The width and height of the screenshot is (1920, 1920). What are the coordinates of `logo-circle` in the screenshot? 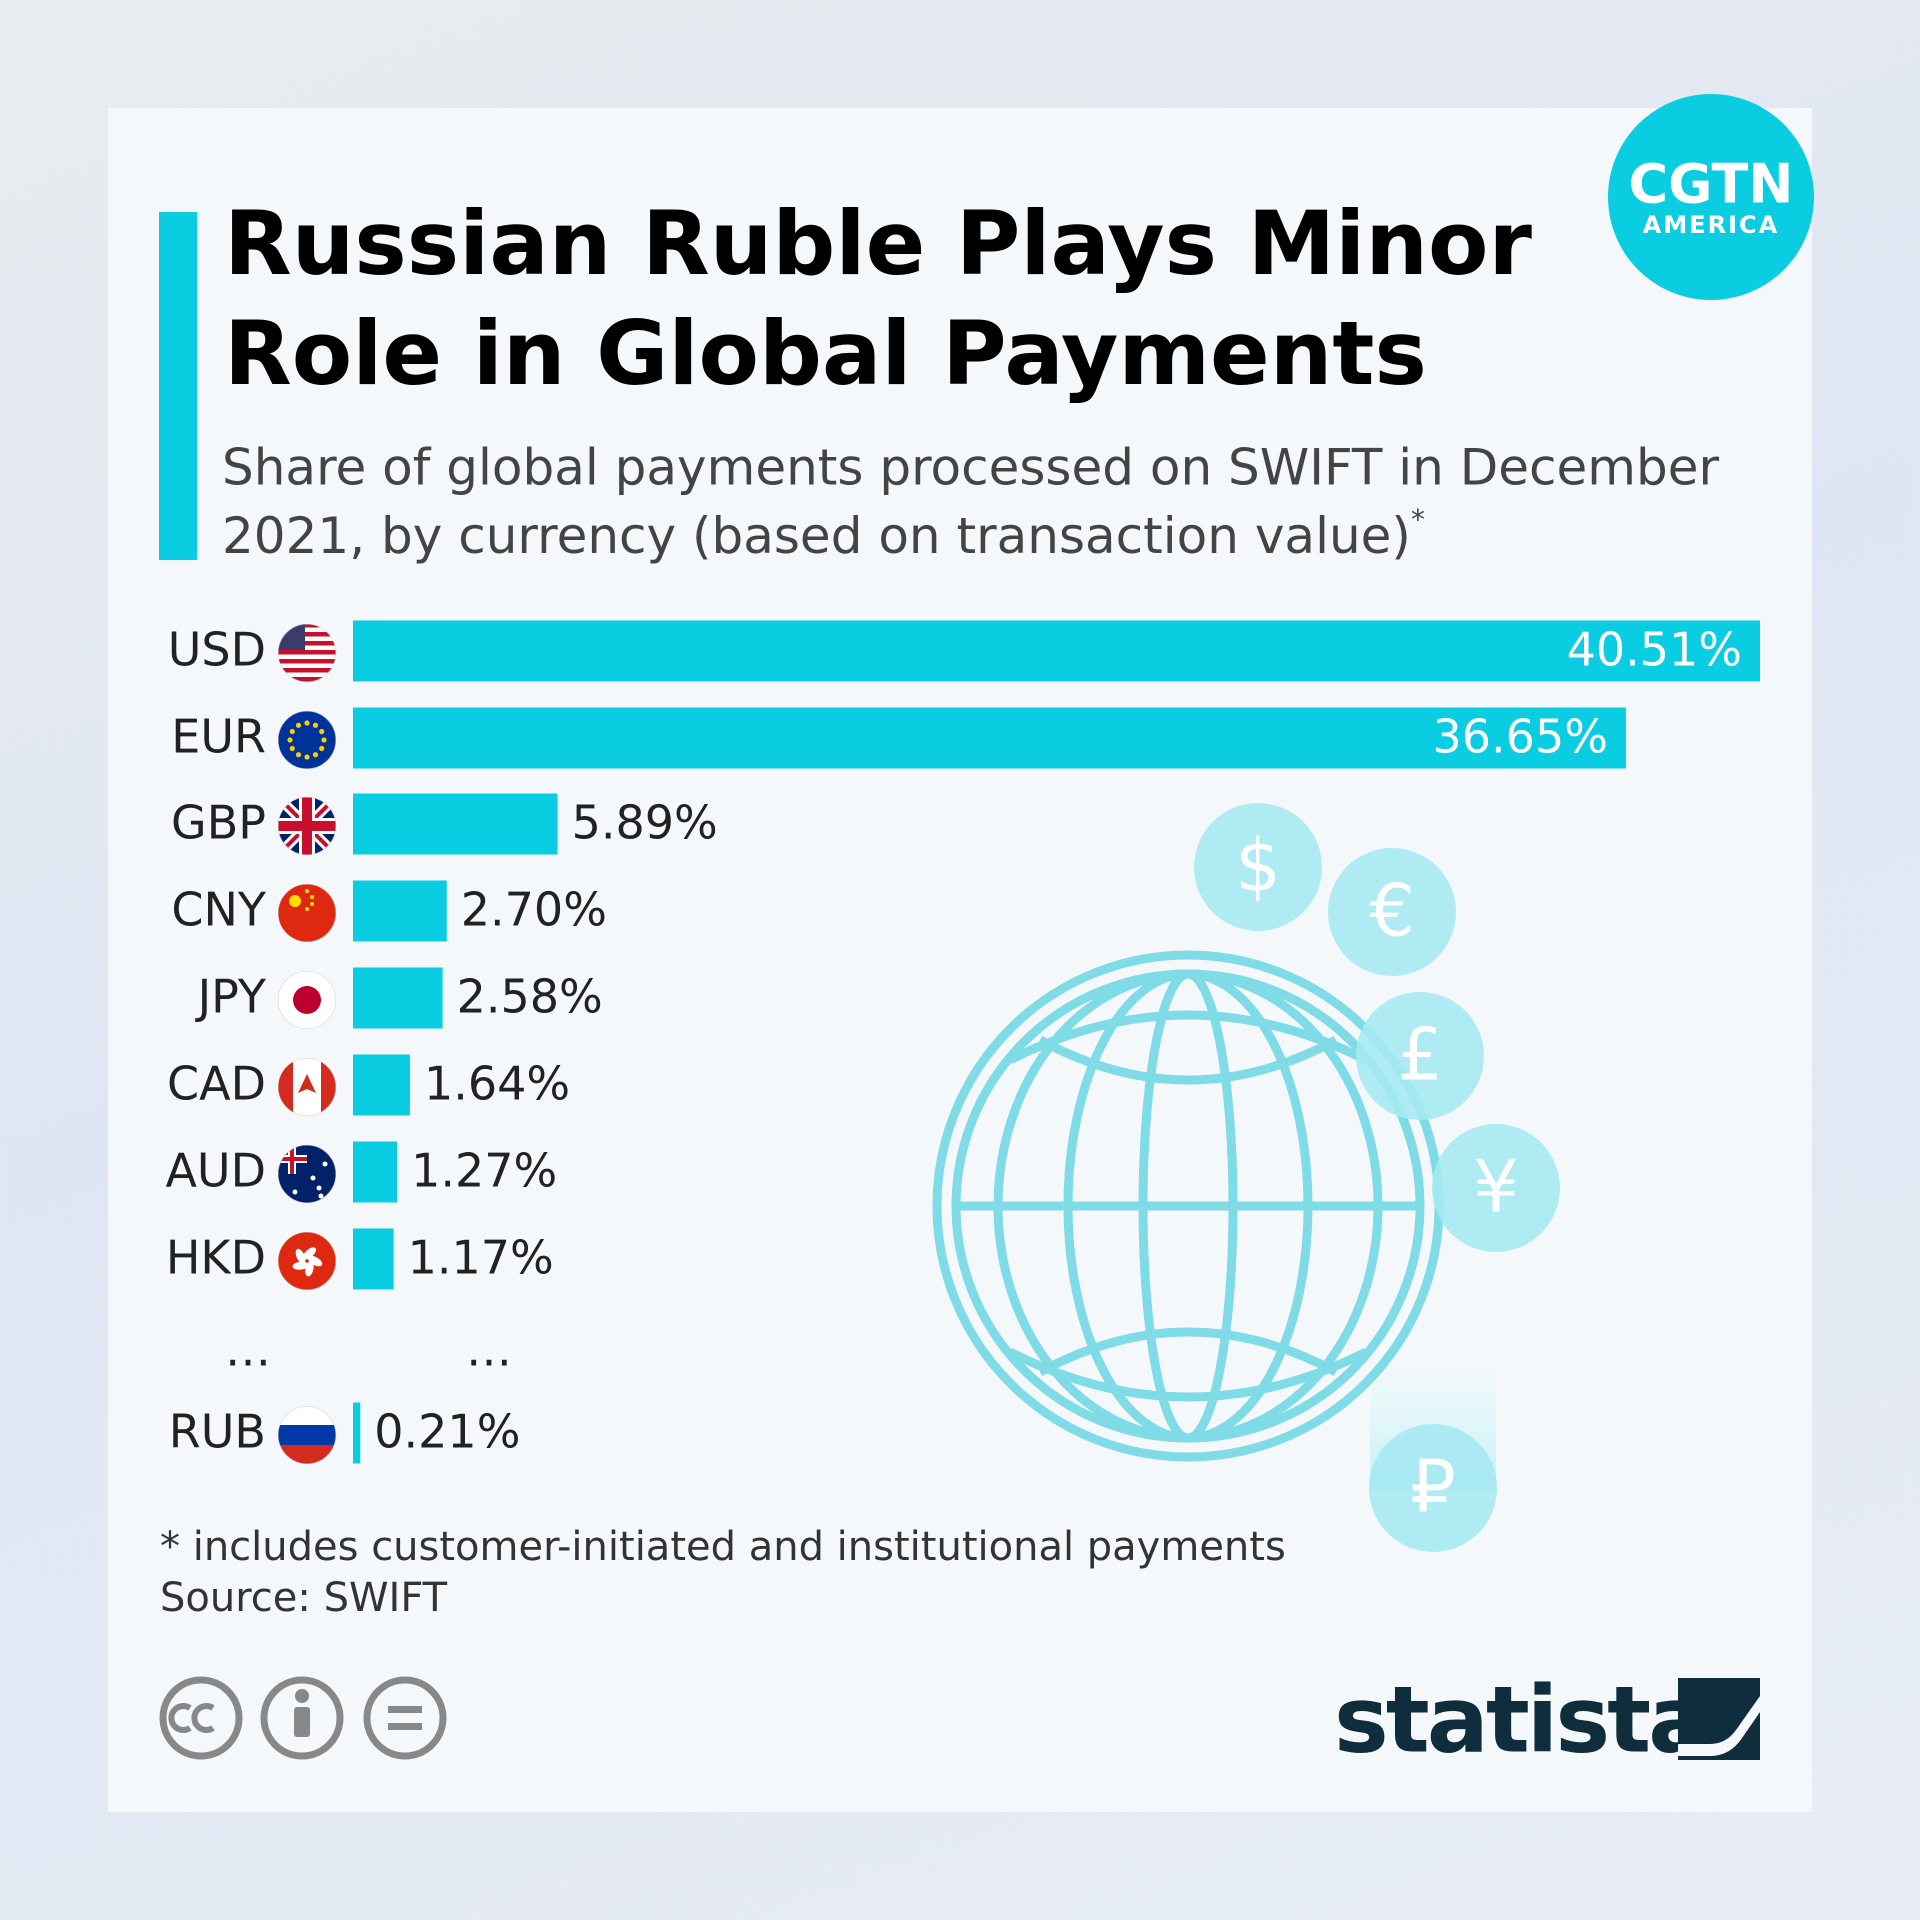 It's located at (1711, 197).